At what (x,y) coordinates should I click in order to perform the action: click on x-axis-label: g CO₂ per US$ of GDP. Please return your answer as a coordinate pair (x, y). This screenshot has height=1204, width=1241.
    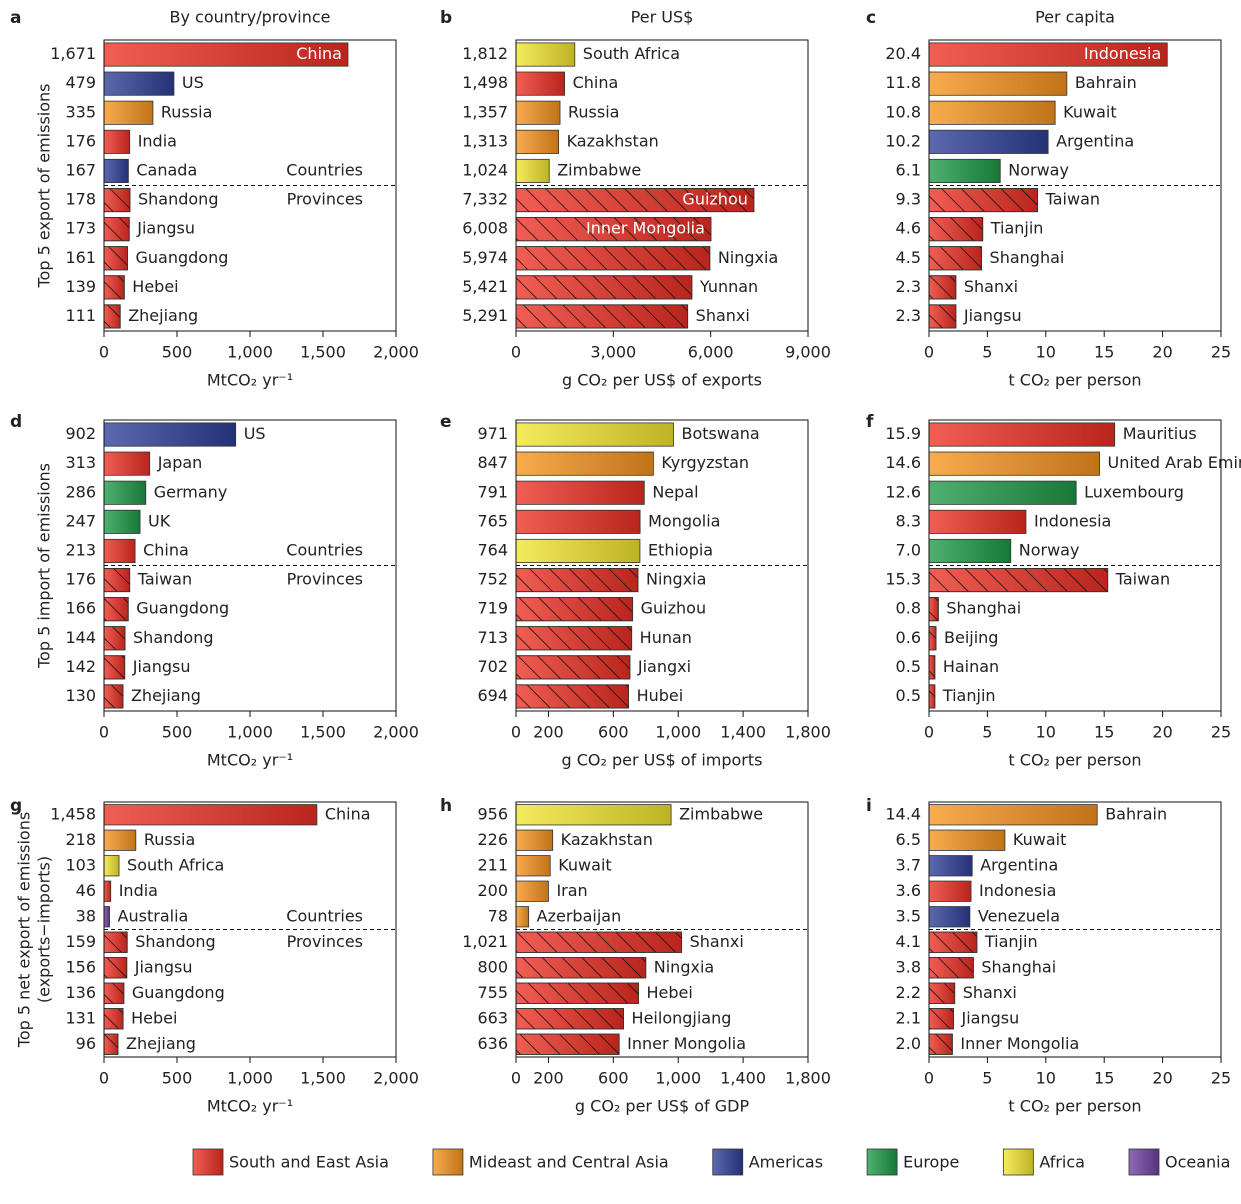
    Looking at the image, I should click on (662, 1106).